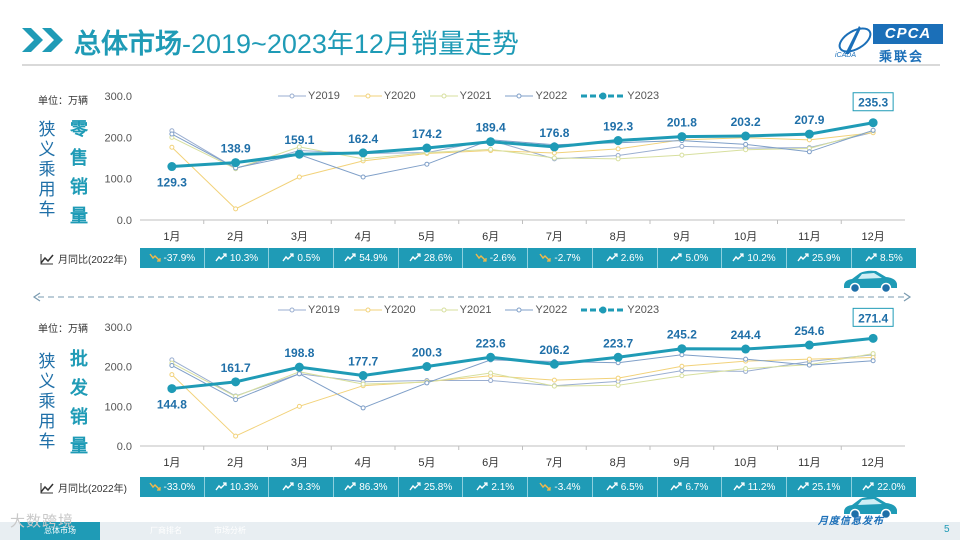  I want to click on retail-side-label: 狭义乘用车, so click(47, 170).